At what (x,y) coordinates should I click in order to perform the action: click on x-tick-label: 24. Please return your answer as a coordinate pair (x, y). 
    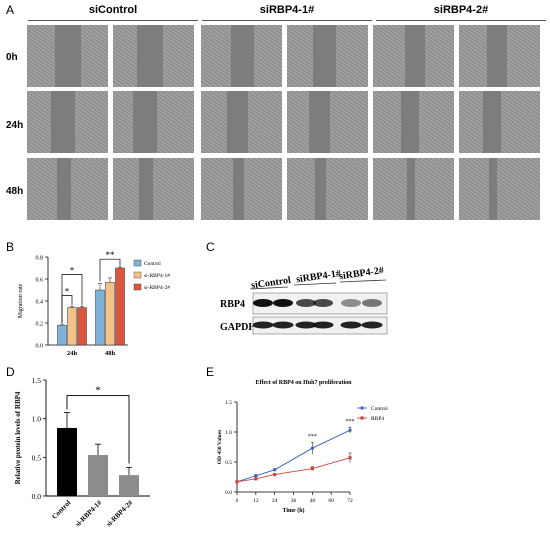
    Looking at the image, I should click on (275, 501).